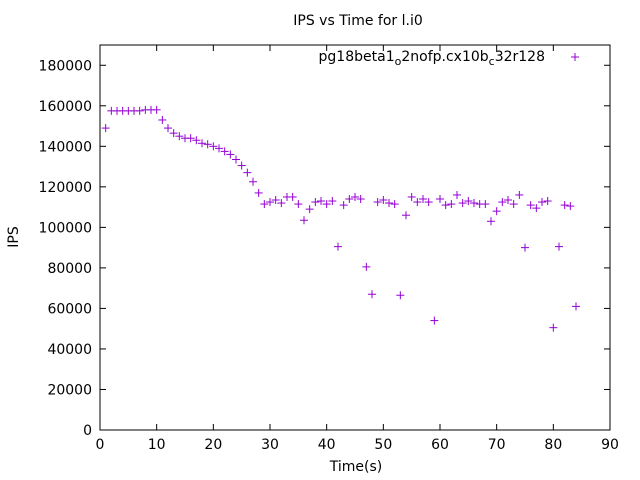 This screenshot has width=640, height=480. I want to click on x-tick-label: 60, so click(440, 445).